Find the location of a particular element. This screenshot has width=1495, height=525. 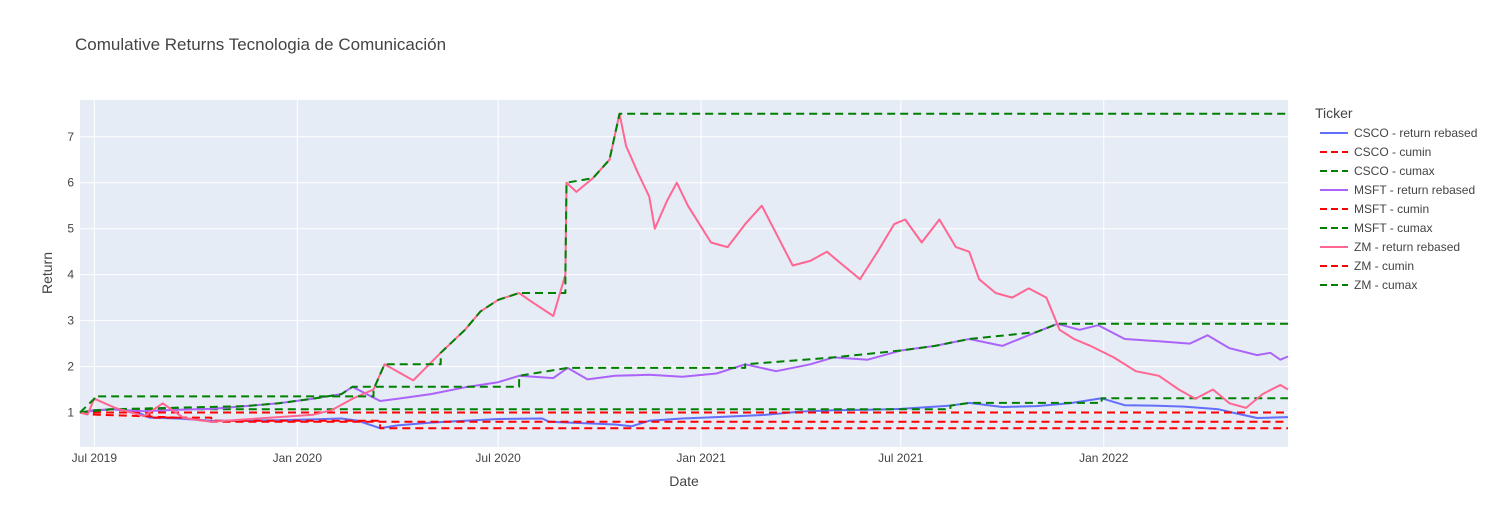

legend-label: CSCO - cumin is located at coordinates (1392, 152).